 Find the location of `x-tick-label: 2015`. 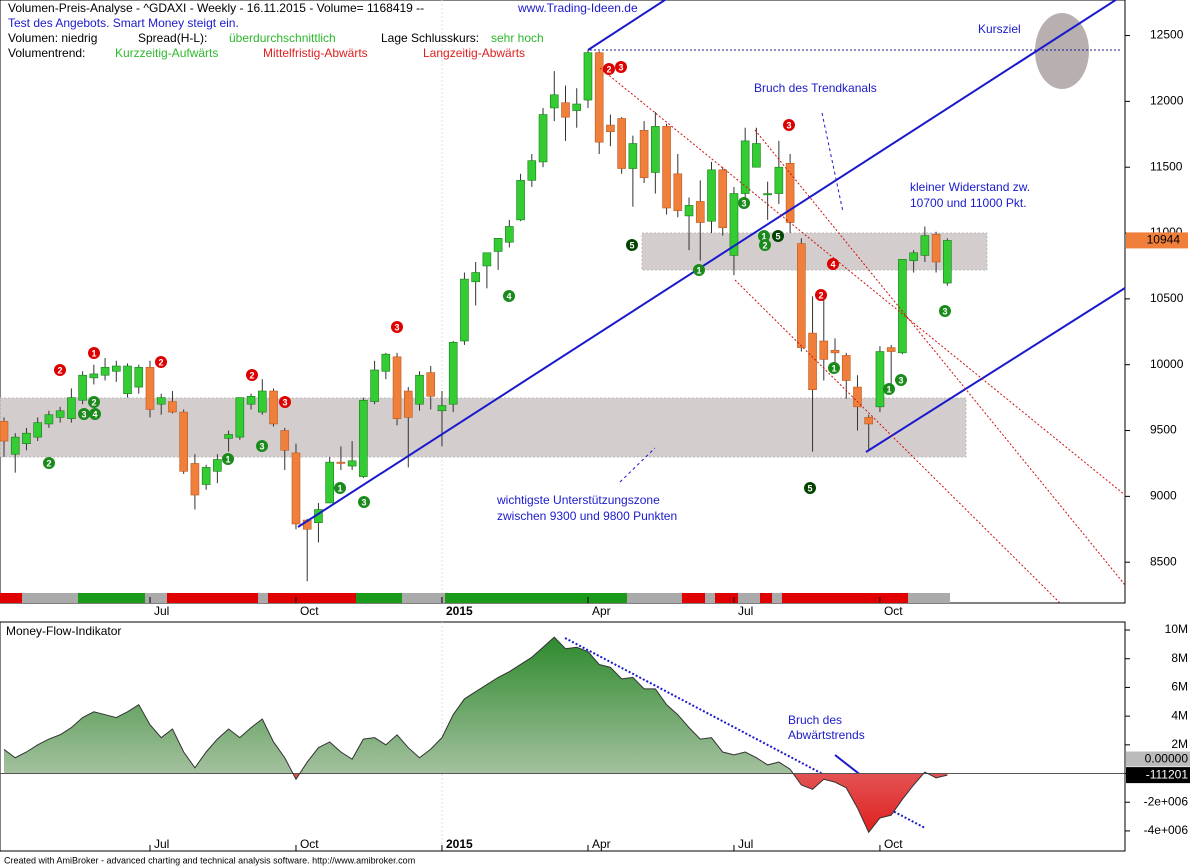

x-tick-label: 2015 is located at coordinates (459, 611).